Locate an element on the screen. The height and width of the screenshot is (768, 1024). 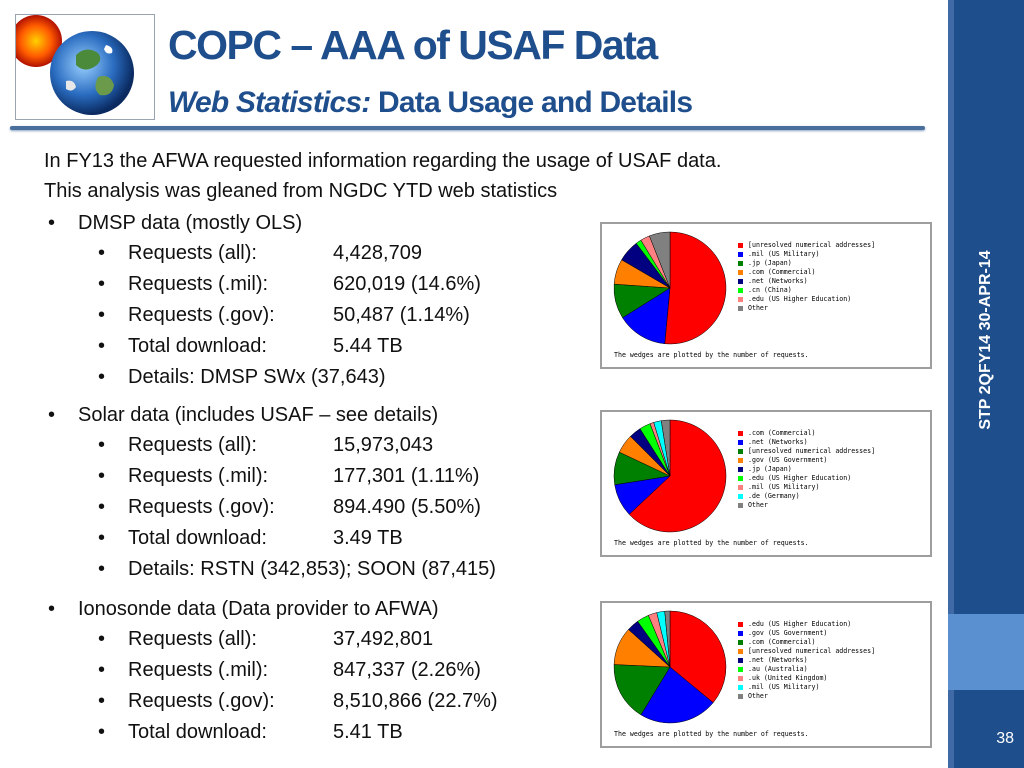
globe-sun-icon is located at coordinates (75, 65).